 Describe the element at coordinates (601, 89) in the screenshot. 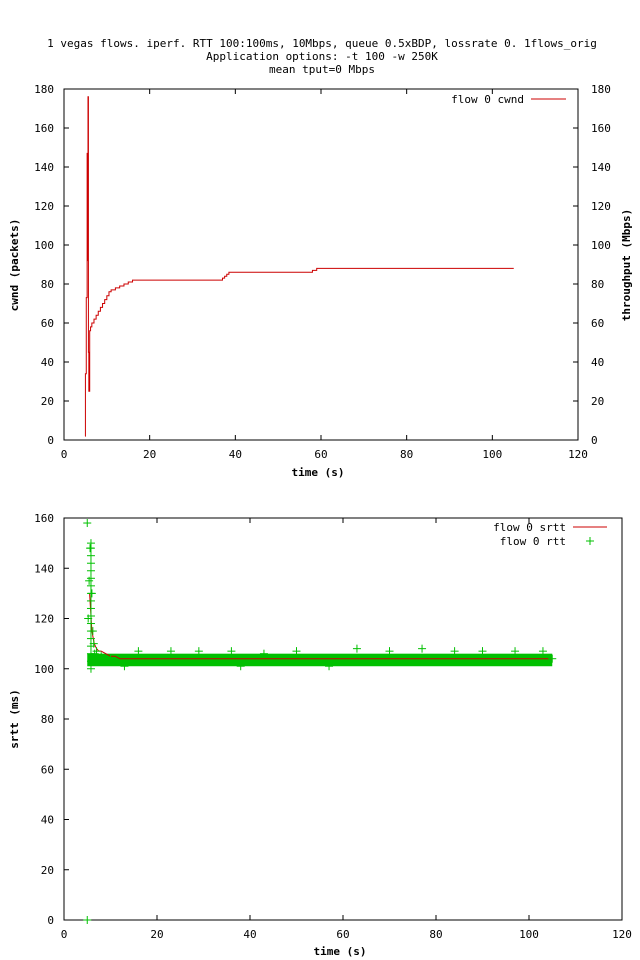

I see `y2-tick-label: 180` at that location.